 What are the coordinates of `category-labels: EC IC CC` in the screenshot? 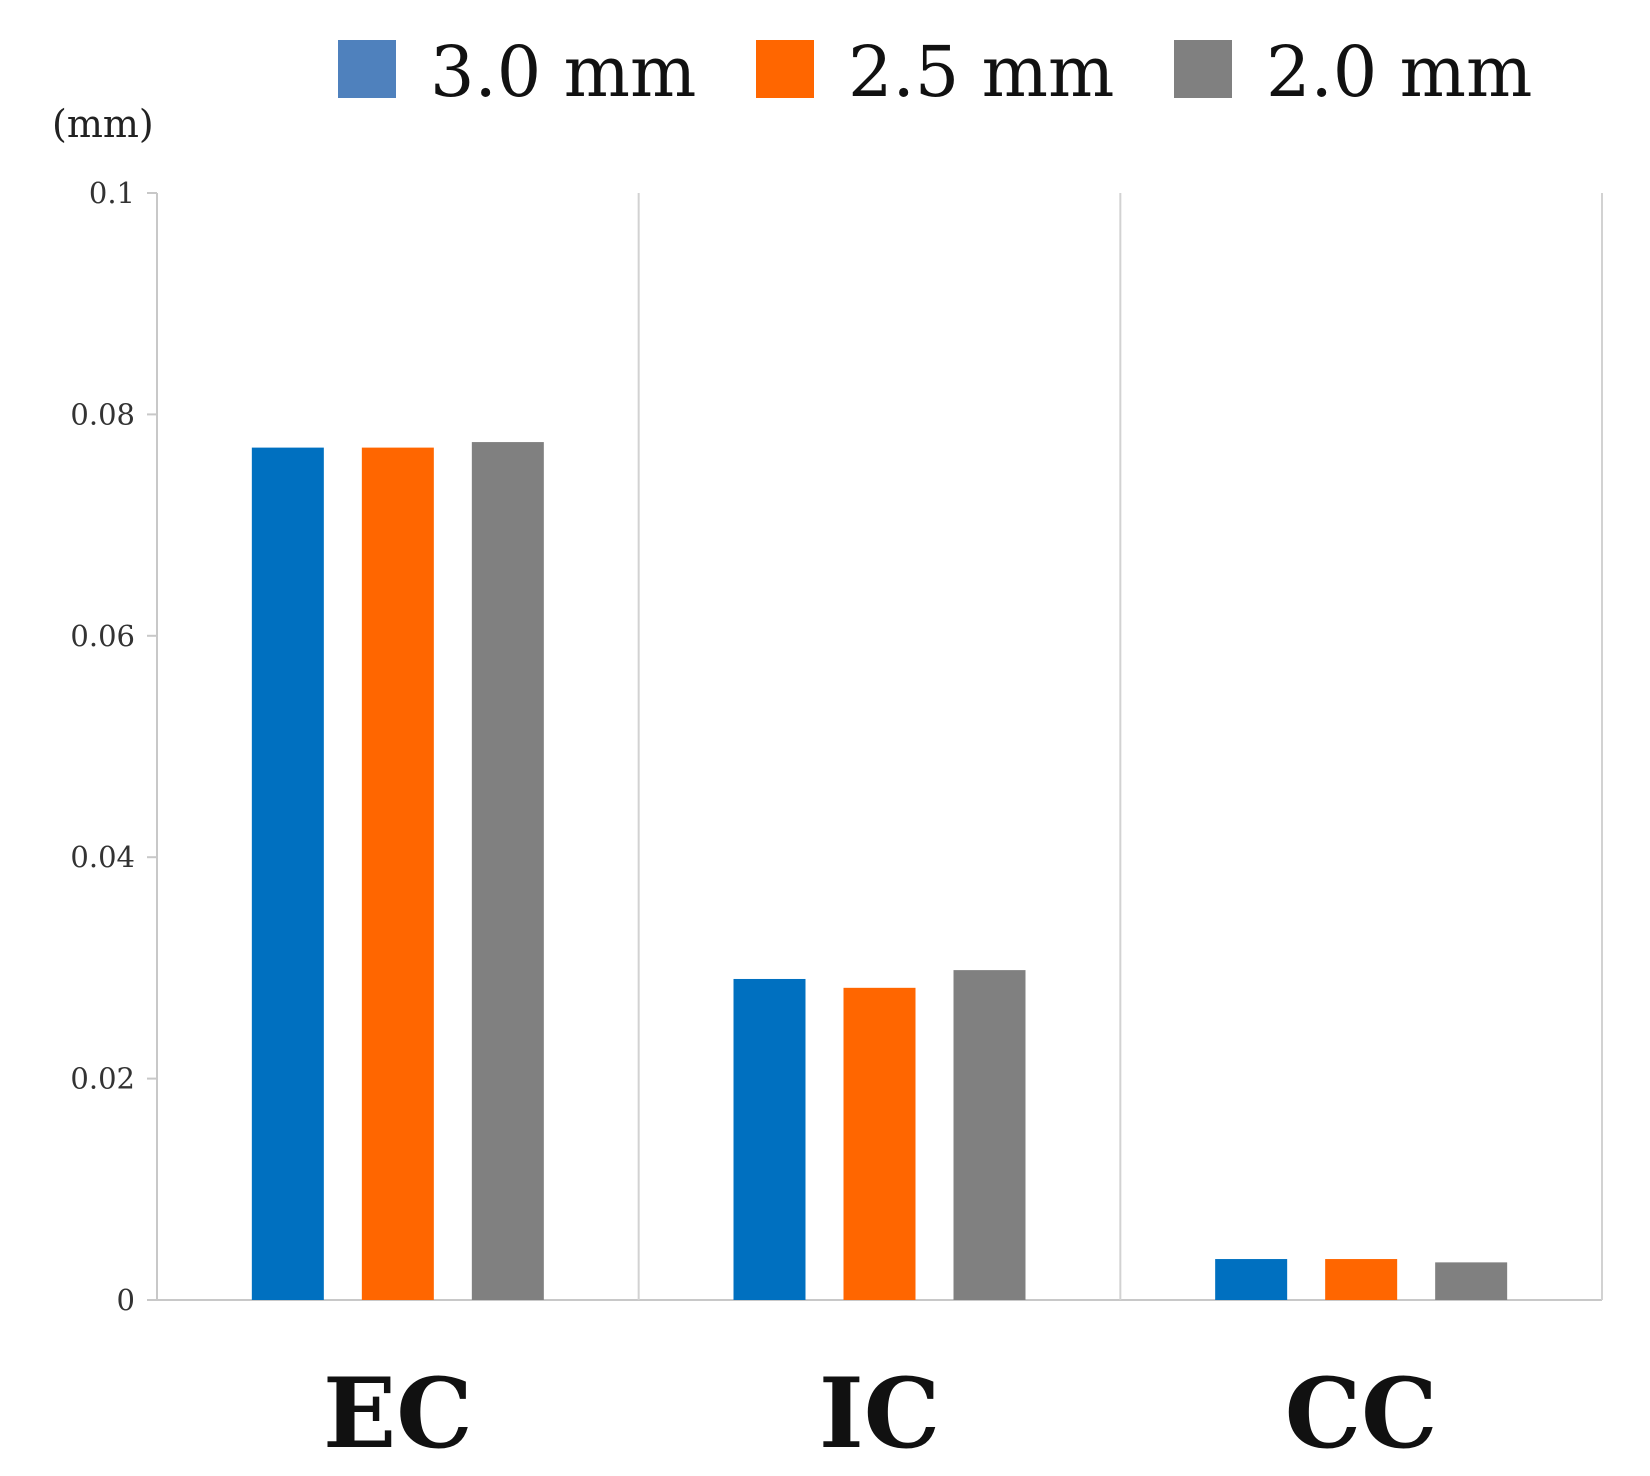 It's located at (880, 1413).